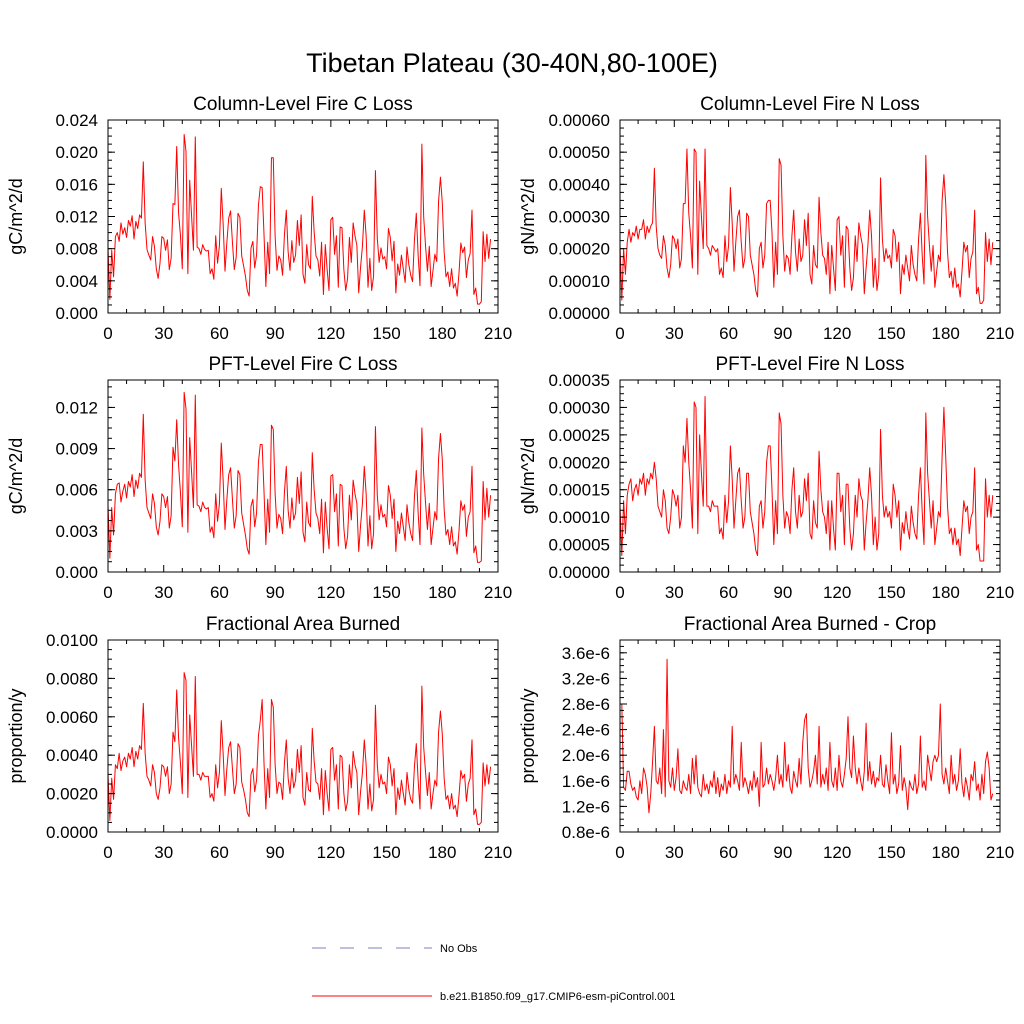 This screenshot has width=1024, height=1024. What do you see at coordinates (579, 380) in the screenshot?
I see `y-tick-label: 0.00035` at bounding box center [579, 380].